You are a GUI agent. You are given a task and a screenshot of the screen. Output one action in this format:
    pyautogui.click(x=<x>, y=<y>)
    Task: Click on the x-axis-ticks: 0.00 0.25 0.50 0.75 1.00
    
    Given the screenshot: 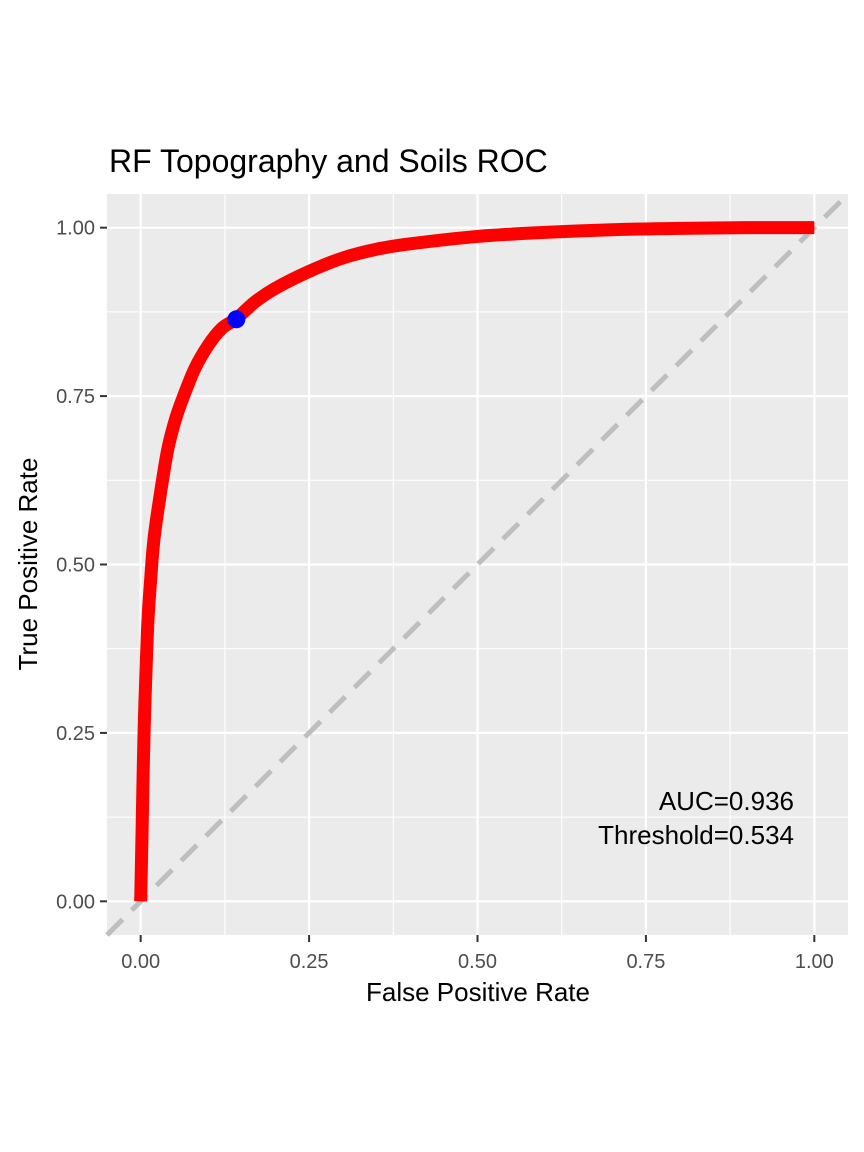 What is the action you would take?
    pyautogui.click(x=477, y=954)
    